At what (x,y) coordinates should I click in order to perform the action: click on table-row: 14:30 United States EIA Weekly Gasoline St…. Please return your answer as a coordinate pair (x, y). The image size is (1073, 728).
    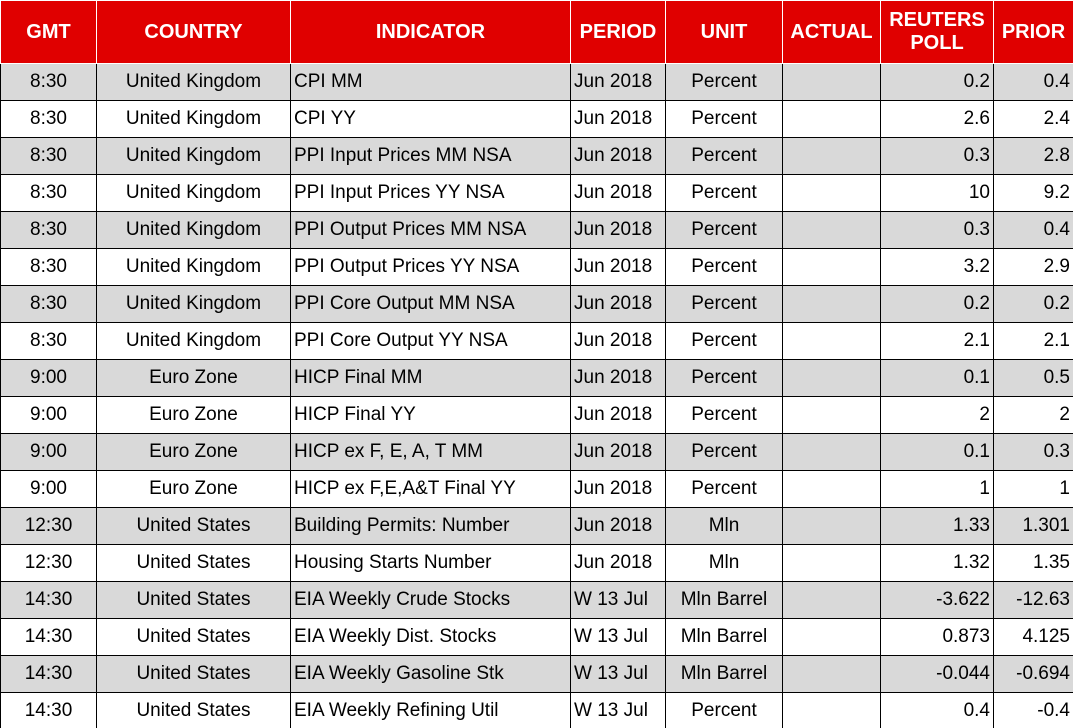
    Looking at the image, I should click on (536, 674).